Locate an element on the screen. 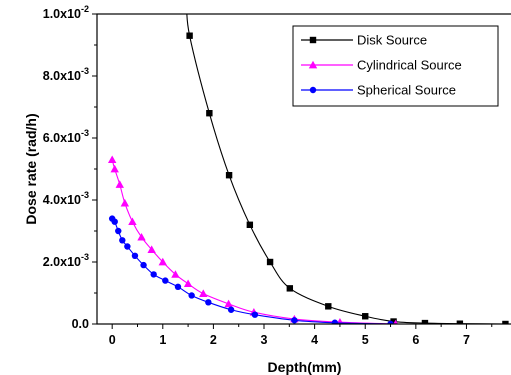  x-tick-label: 7 is located at coordinates (466, 340).